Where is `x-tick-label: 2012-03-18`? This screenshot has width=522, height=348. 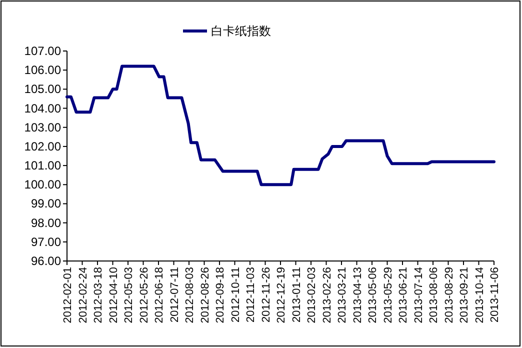
x-tick-label: 2012-03-18 is located at coordinates (98, 295).